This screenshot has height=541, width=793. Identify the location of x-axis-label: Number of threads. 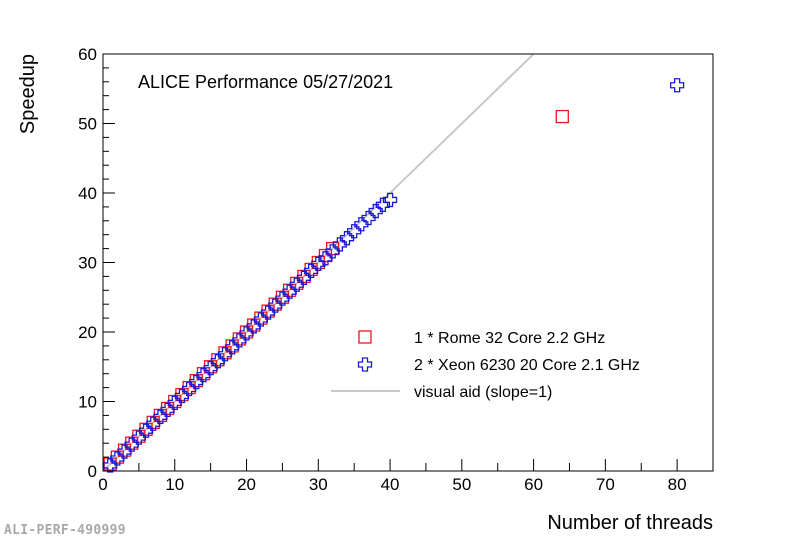
(630, 523).